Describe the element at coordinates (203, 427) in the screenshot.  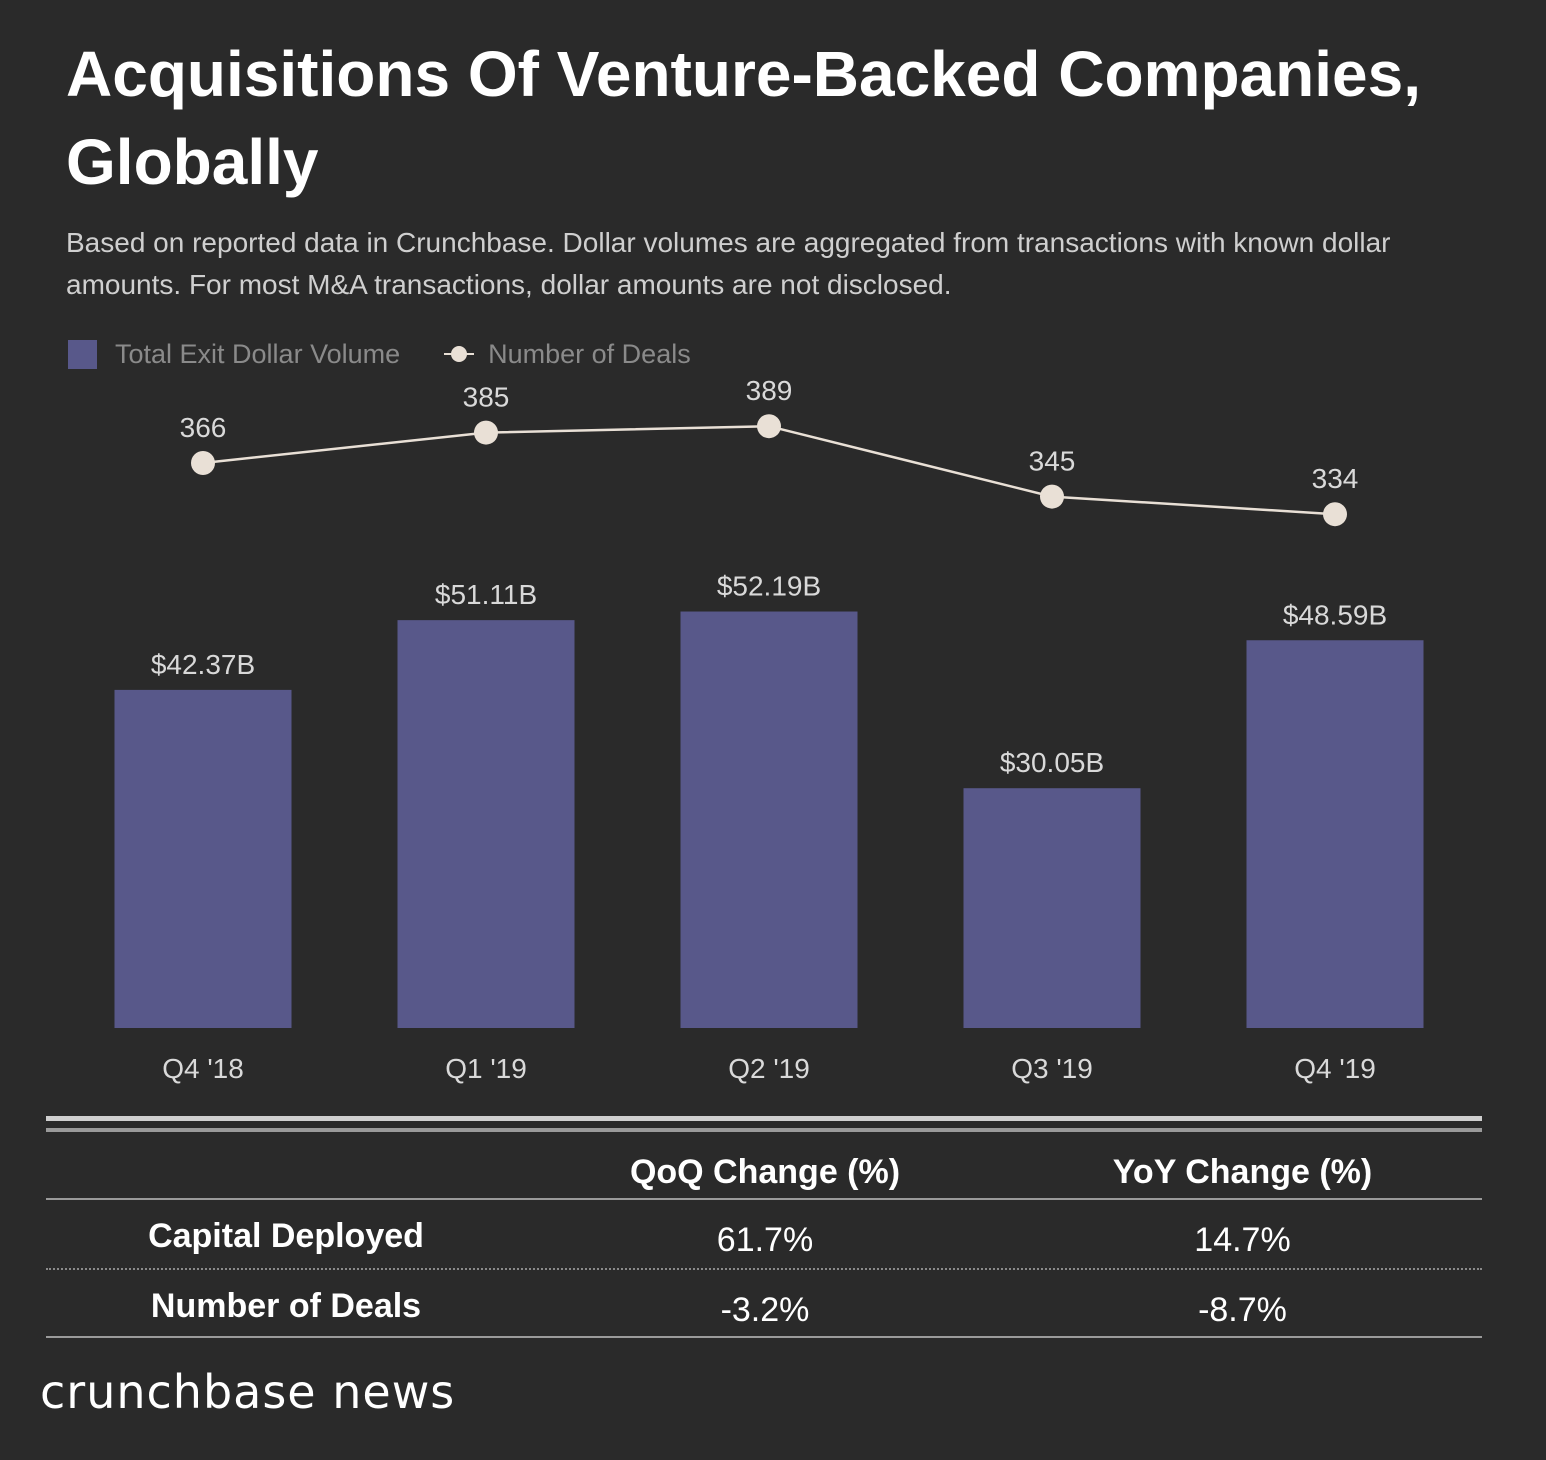
I see `deals-value-label-0: 366` at that location.